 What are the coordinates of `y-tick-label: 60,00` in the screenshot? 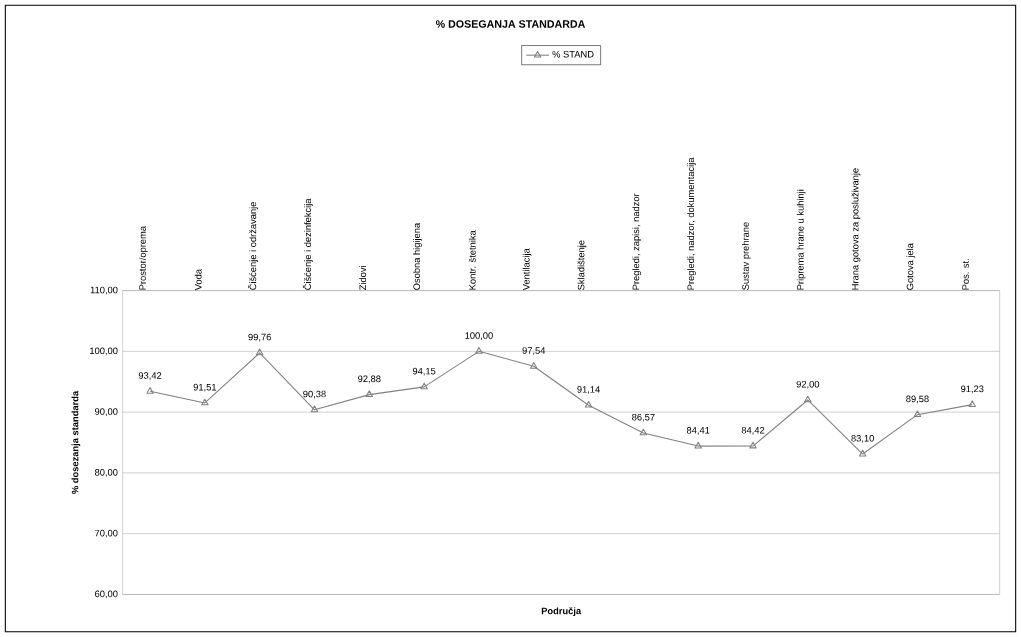 It's located at (106, 594).